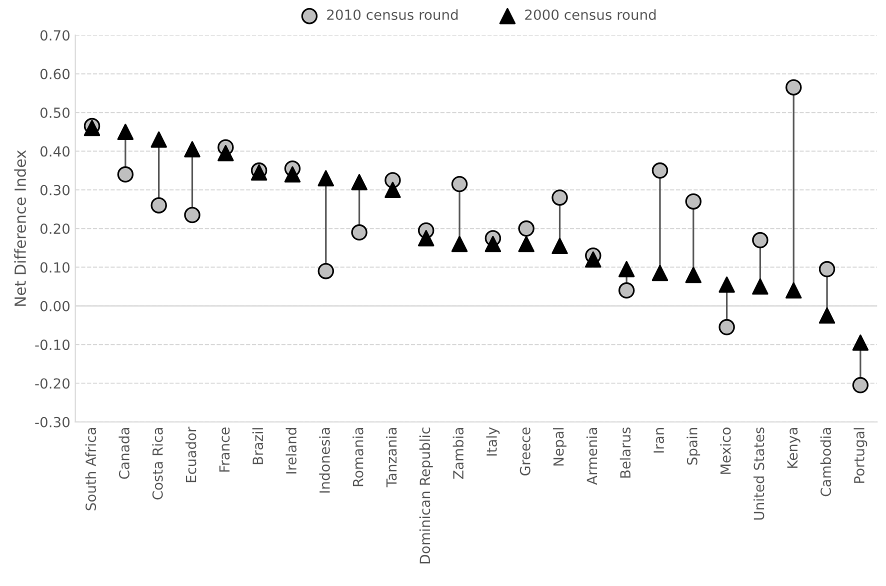 The image size is (886, 586). What do you see at coordinates (525, 452) in the screenshot?
I see `x-tick-label: Greece` at bounding box center [525, 452].